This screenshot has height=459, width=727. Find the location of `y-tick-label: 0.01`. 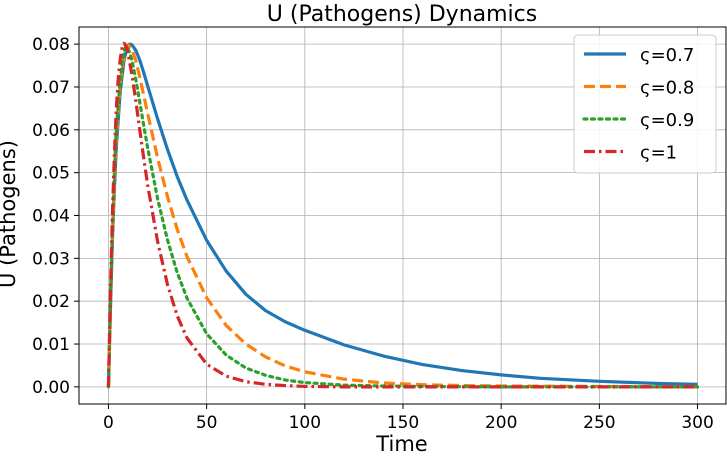

y-tick-label: 0.01 is located at coordinates (51, 345).